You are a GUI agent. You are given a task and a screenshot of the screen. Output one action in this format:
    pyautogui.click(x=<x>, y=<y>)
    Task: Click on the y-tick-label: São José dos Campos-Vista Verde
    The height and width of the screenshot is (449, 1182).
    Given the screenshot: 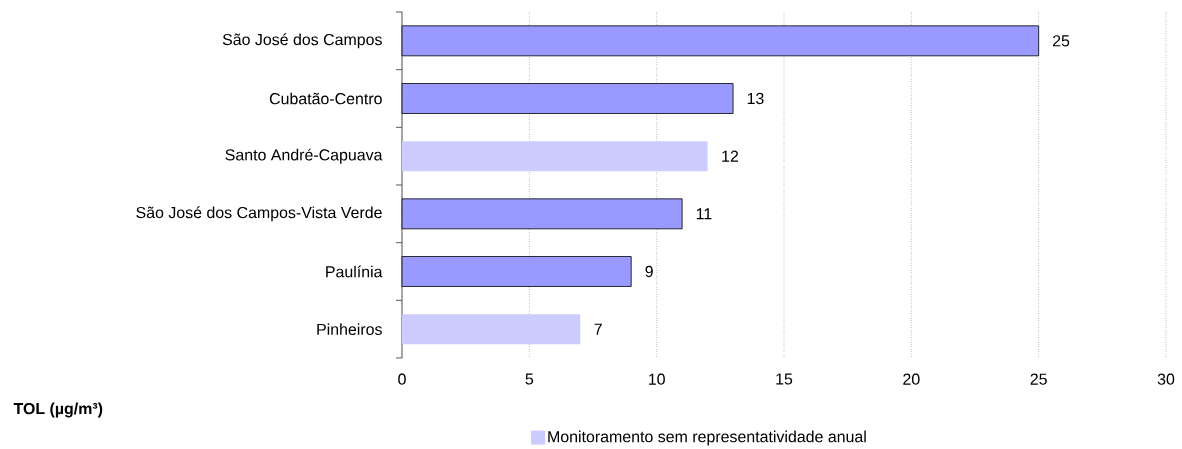 What is the action you would take?
    pyautogui.click(x=259, y=214)
    